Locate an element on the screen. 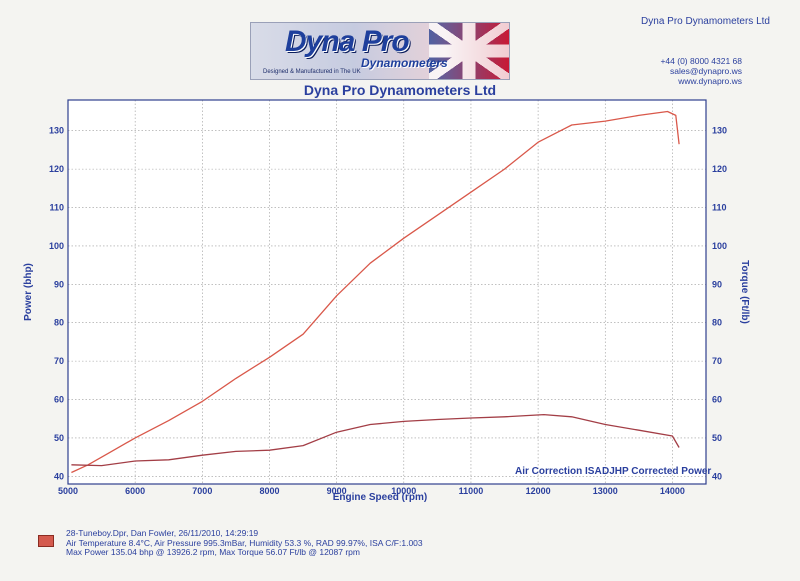 The height and width of the screenshot is (581, 800). phone-number: +44 (0) 8000 4321 68 is located at coordinates (701, 61).